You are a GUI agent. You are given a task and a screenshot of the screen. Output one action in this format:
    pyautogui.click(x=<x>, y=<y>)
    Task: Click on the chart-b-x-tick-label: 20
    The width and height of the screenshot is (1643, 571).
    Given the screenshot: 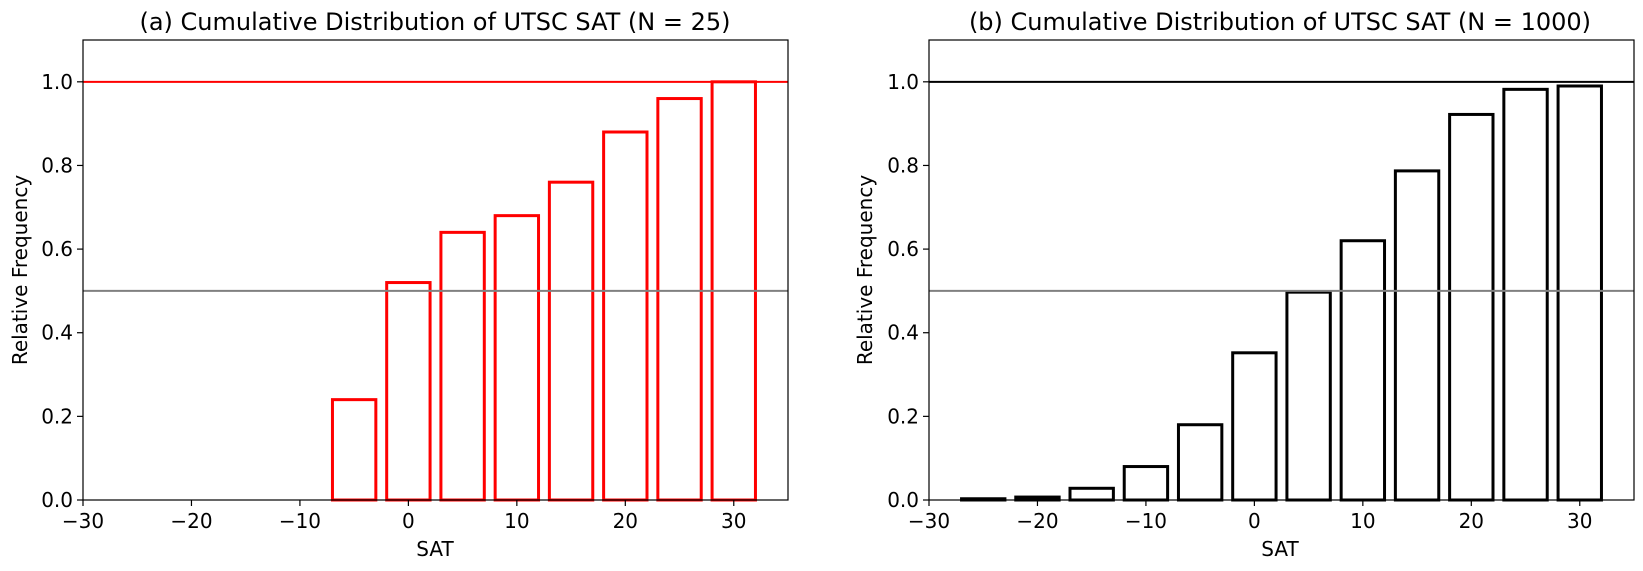 What is the action you would take?
    pyautogui.click(x=1471, y=521)
    